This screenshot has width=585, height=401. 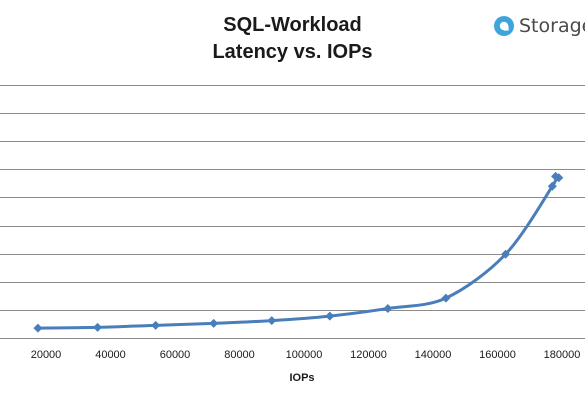 I want to click on x-axis-label: IOPs, so click(x=301, y=378).